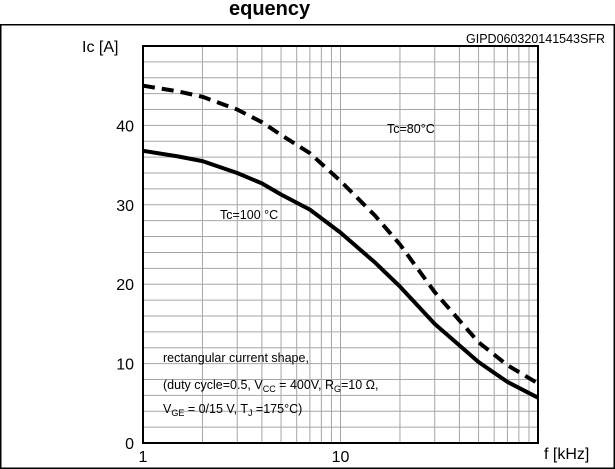 This screenshot has width=615, height=469. What do you see at coordinates (535, 39) in the screenshot?
I see `figure-id: GIPD060320141543SFR` at bounding box center [535, 39].